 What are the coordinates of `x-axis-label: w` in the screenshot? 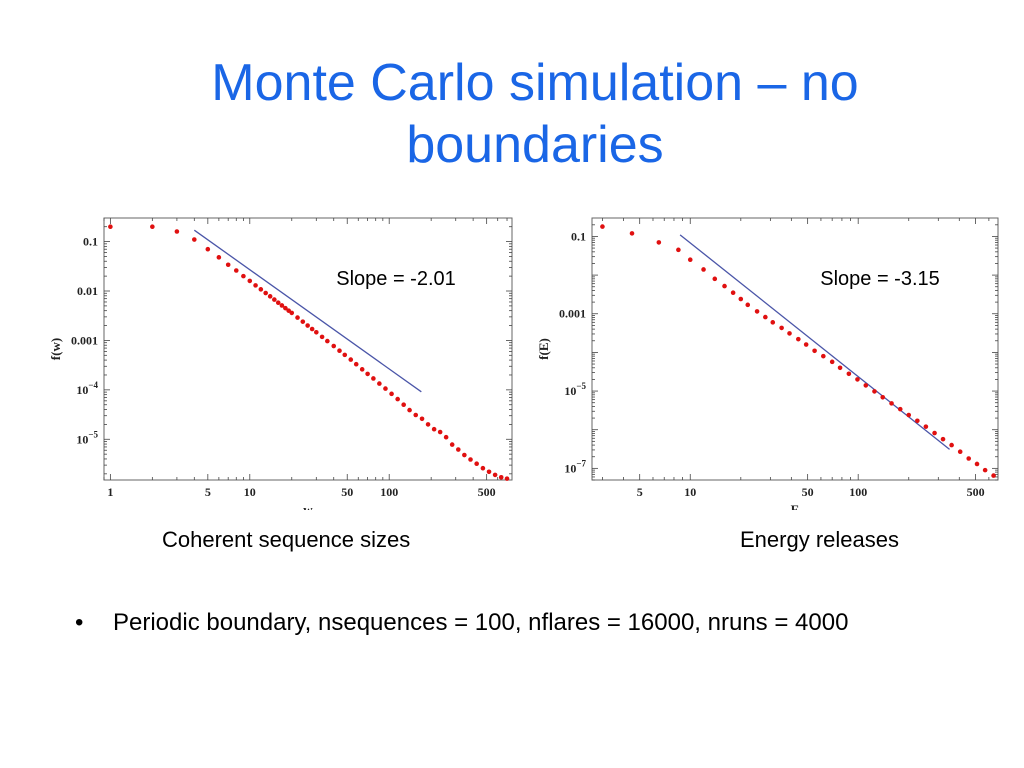 It's located at (308, 506).